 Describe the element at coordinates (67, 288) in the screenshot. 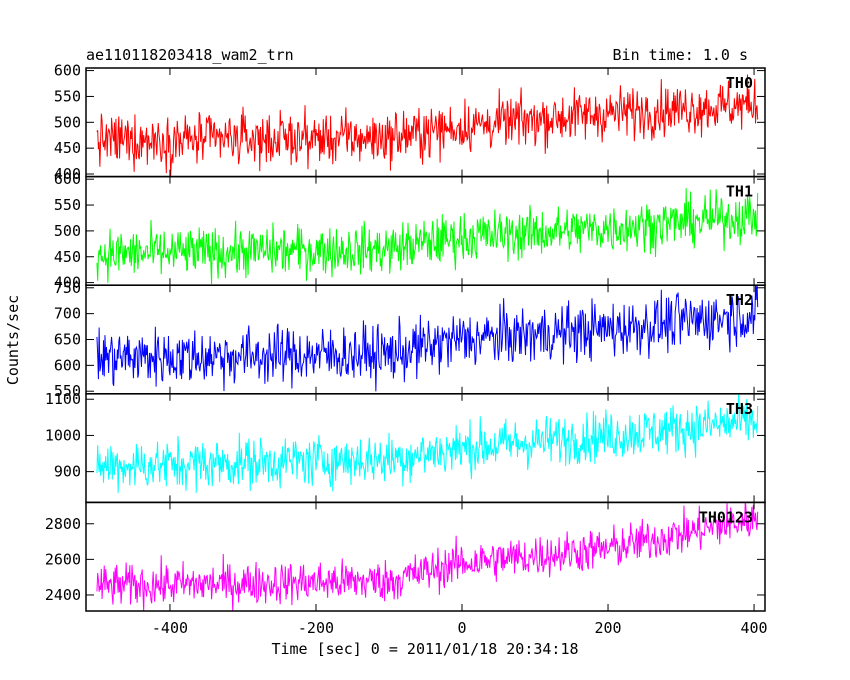

I see `y-tick-label: 750` at that location.